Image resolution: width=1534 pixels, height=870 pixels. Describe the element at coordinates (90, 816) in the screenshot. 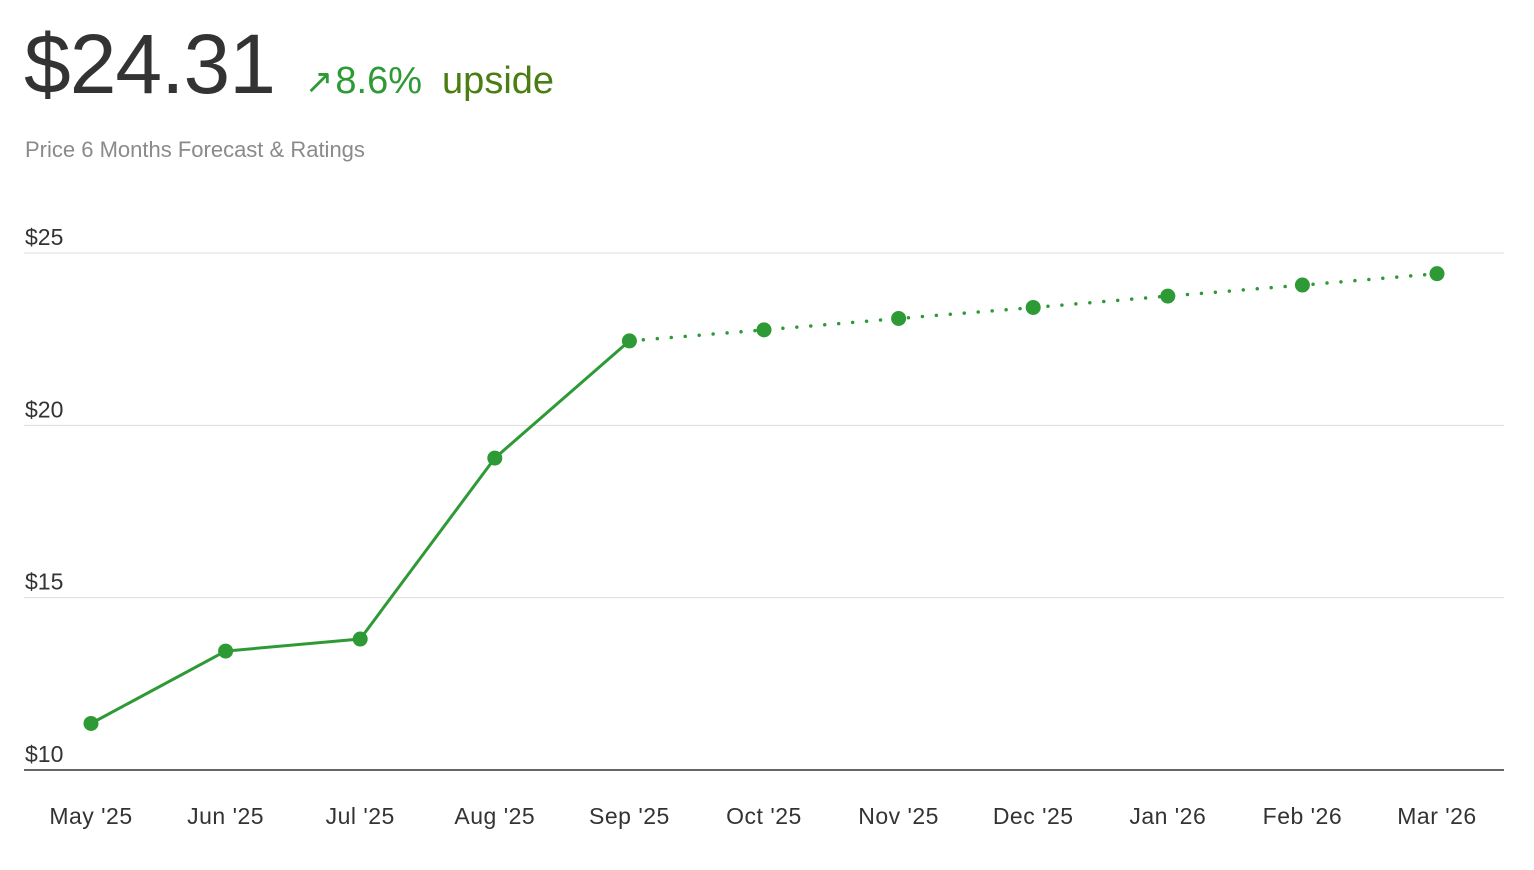

I see `x-tick-label: May '25` at that location.